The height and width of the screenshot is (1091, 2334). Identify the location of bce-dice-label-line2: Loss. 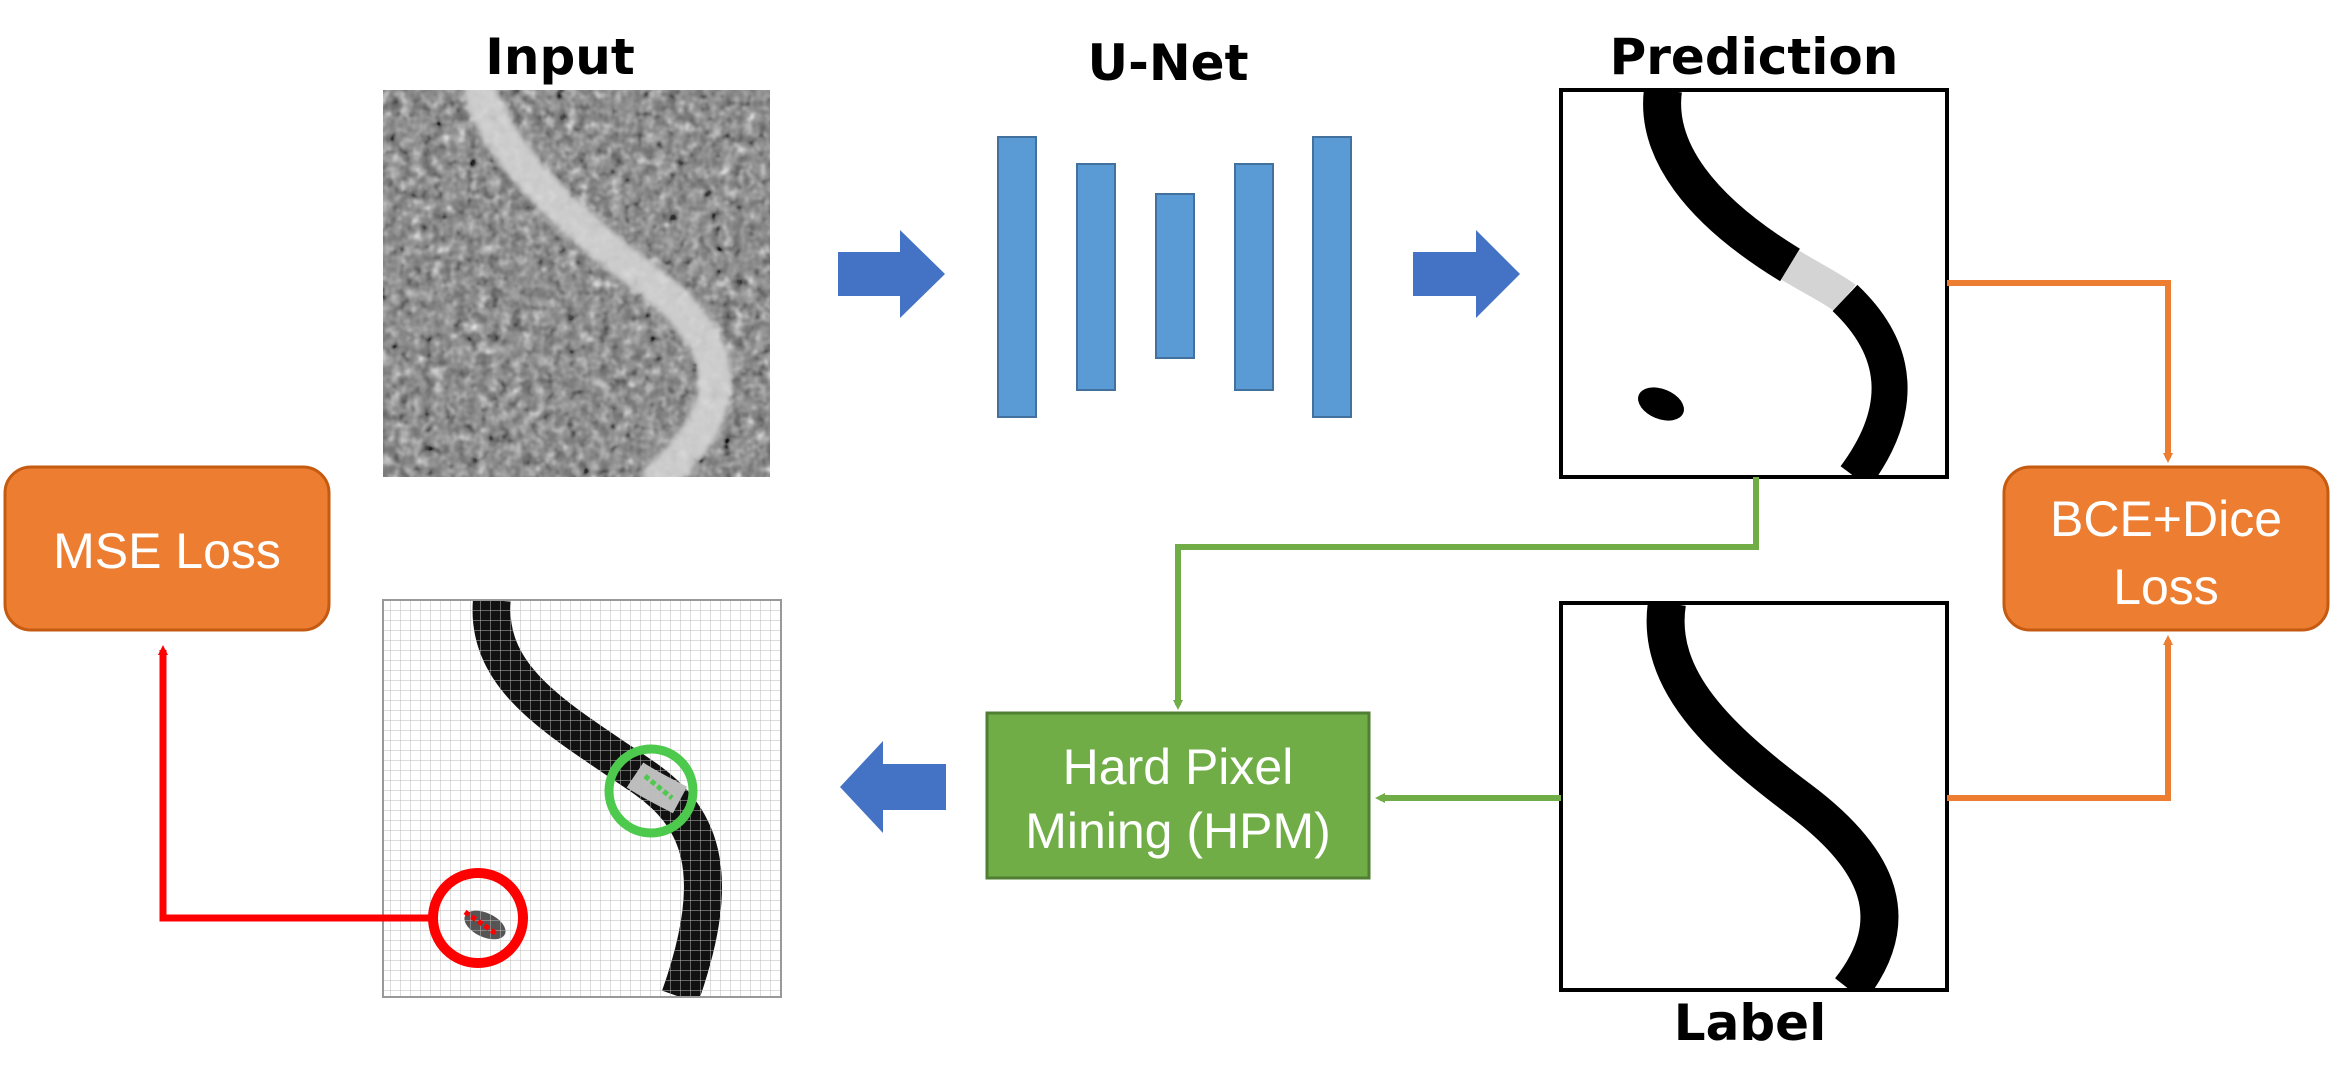
(2166, 587).